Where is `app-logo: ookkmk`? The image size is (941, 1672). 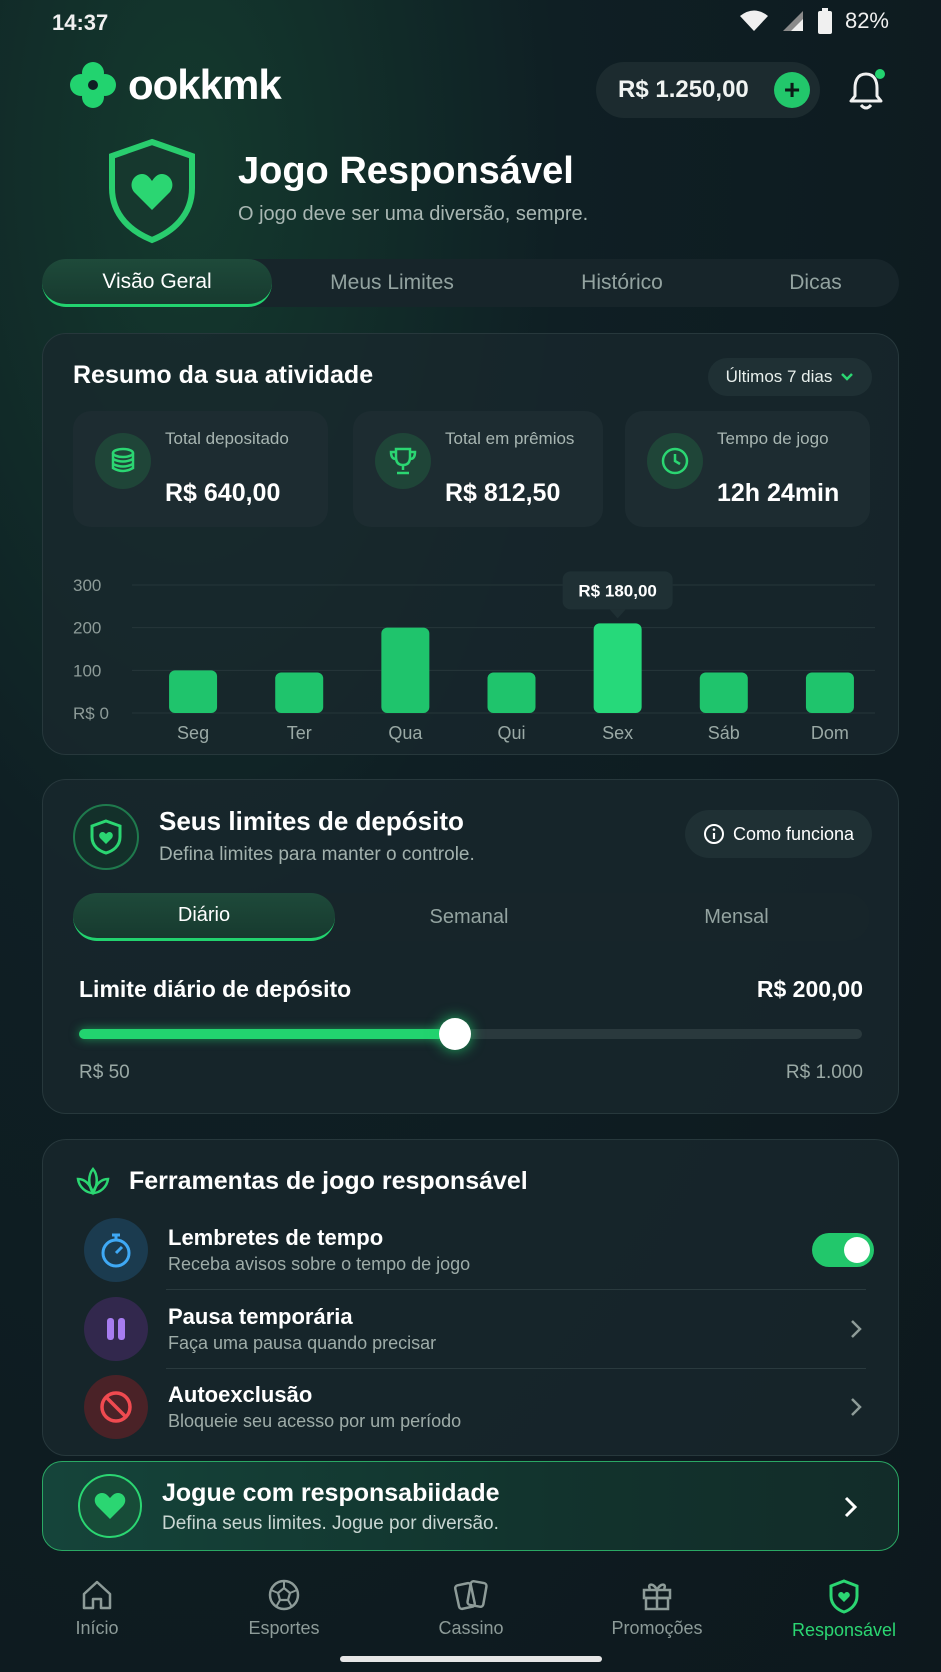
app-logo: ookkmk is located at coordinates (175, 85).